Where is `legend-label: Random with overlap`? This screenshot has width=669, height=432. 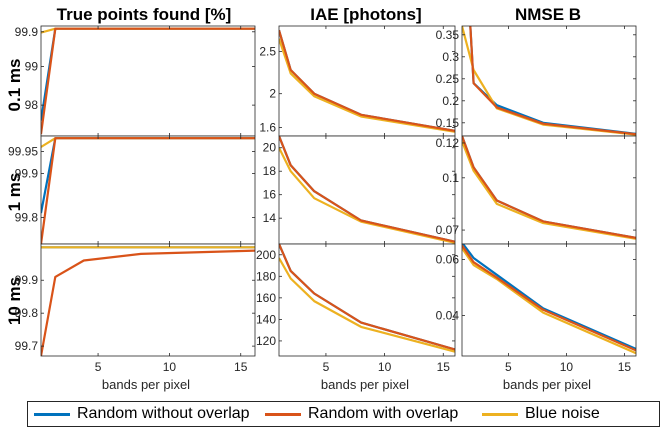 legend-label: Random with overlap is located at coordinates (383, 413).